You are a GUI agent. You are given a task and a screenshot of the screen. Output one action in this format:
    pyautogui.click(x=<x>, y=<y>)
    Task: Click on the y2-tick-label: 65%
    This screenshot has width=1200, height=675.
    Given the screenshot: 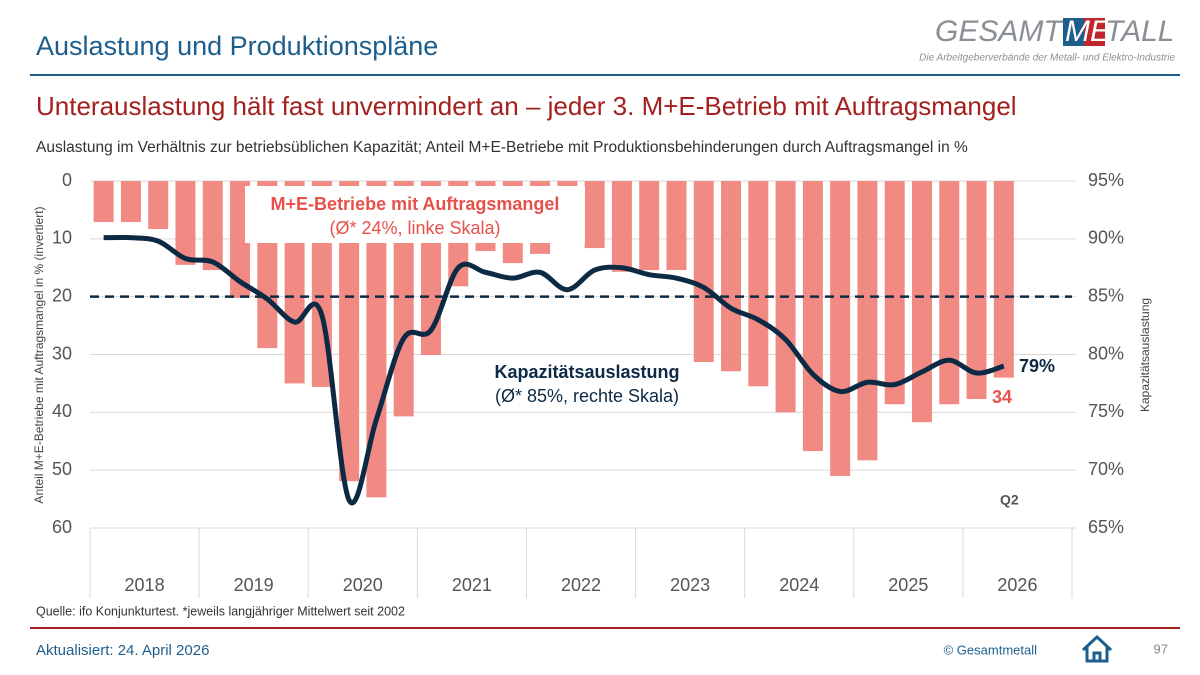 What is the action you would take?
    pyautogui.click(x=1106, y=527)
    